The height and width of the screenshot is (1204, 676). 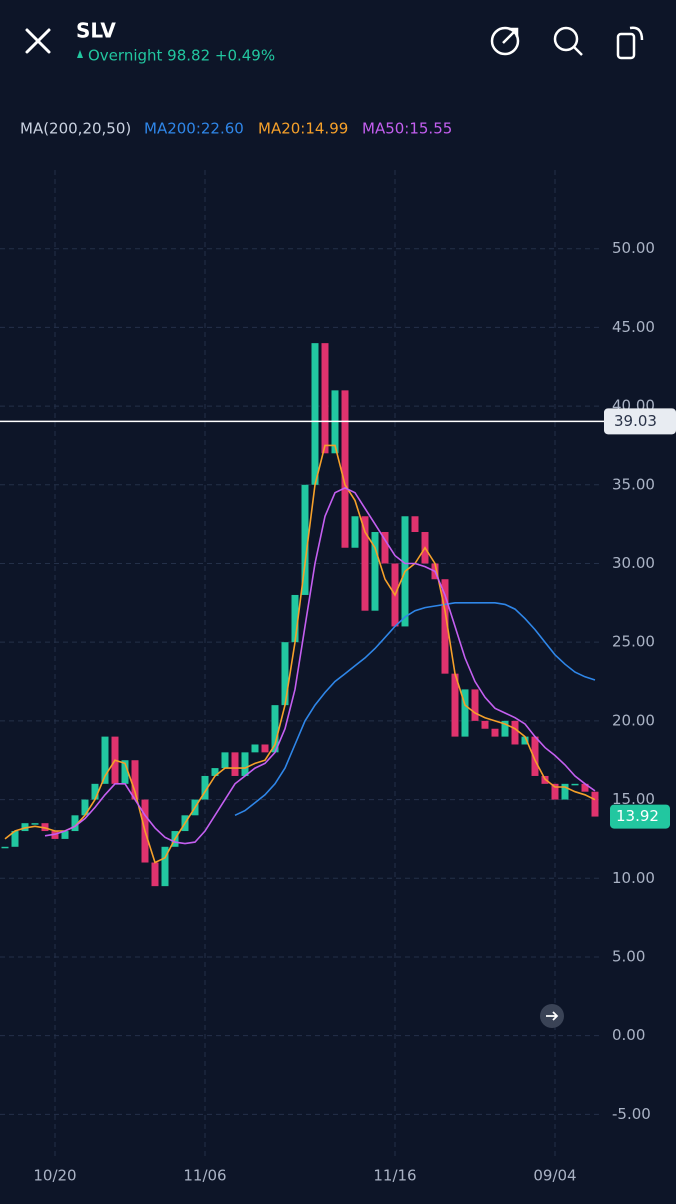 What do you see at coordinates (633, 248) in the screenshot?
I see `y-tick-label: 50.00` at bounding box center [633, 248].